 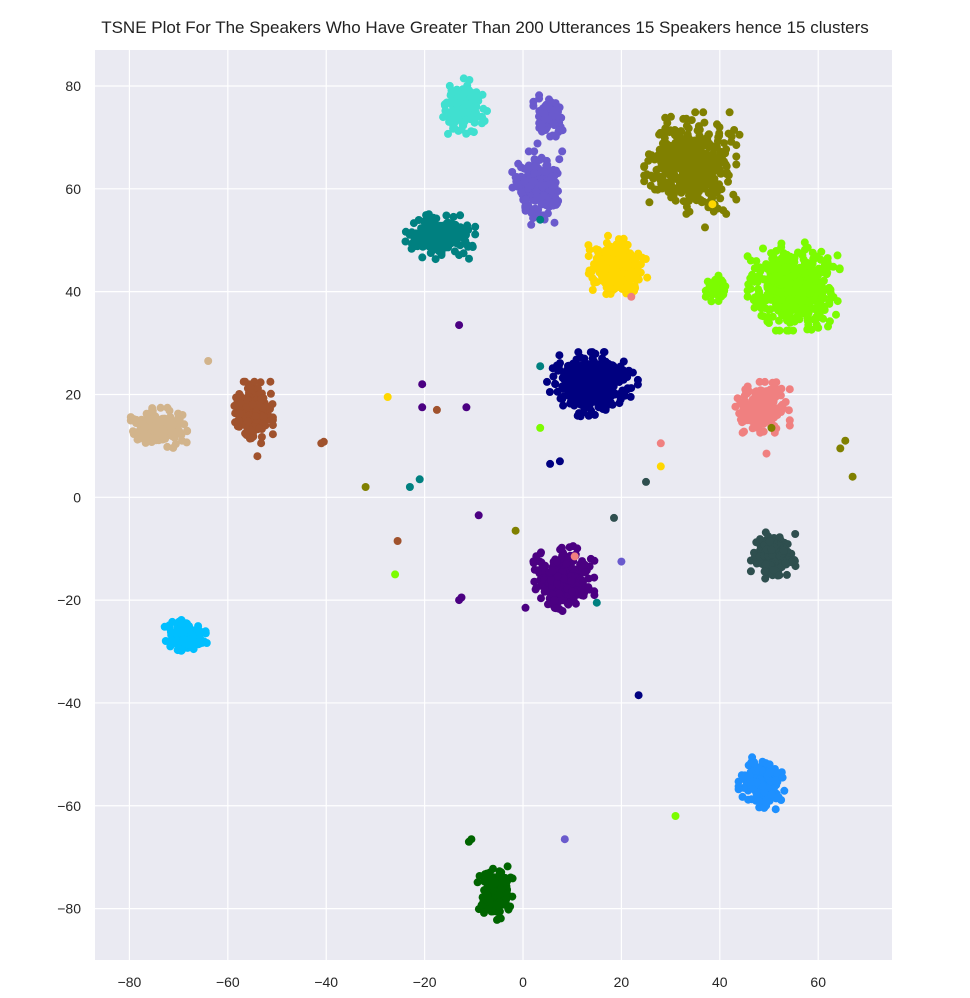 What do you see at coordinates (69, 703) in the screenshot?
I see `y-tick-label: −40` at bounding box center [69, 703].